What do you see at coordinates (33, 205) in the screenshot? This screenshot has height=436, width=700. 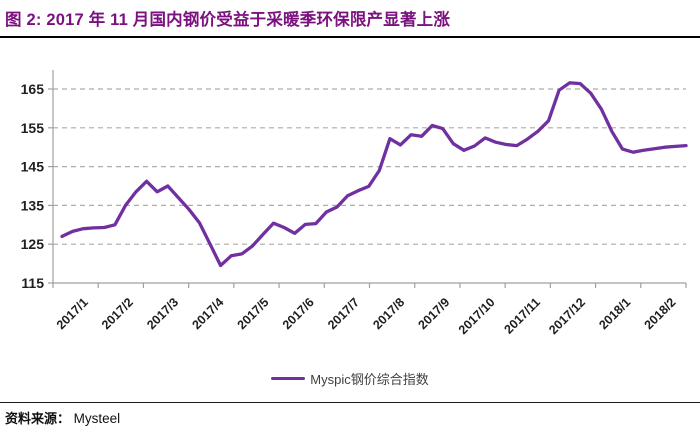 I see `y-axis-label: 135` at bounding box center [33, 205].